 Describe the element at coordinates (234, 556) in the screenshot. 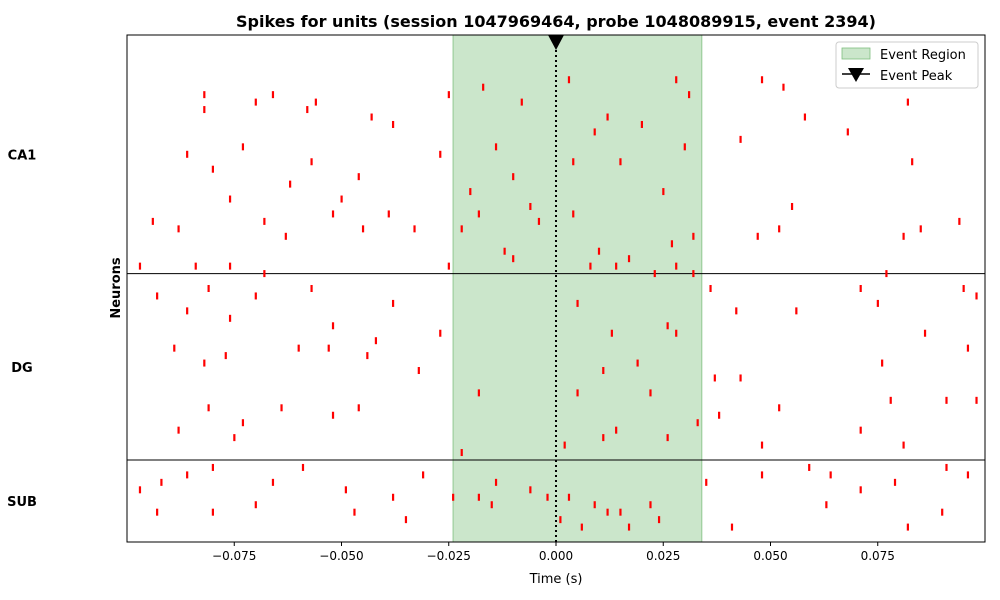

I see `x-tick-label: −0.075` at that location.